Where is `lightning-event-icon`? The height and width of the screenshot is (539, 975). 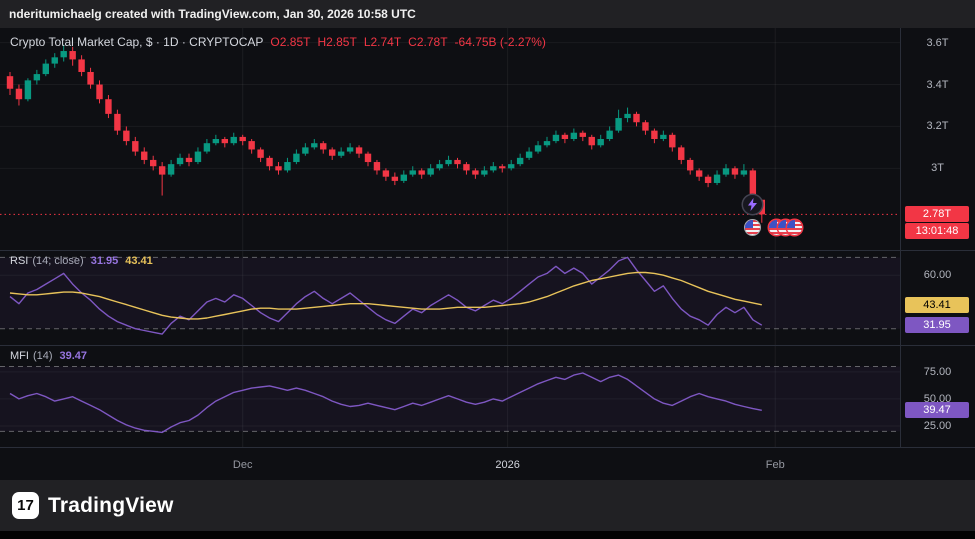 lightning-event-icon is located at coordinates (752, 204).